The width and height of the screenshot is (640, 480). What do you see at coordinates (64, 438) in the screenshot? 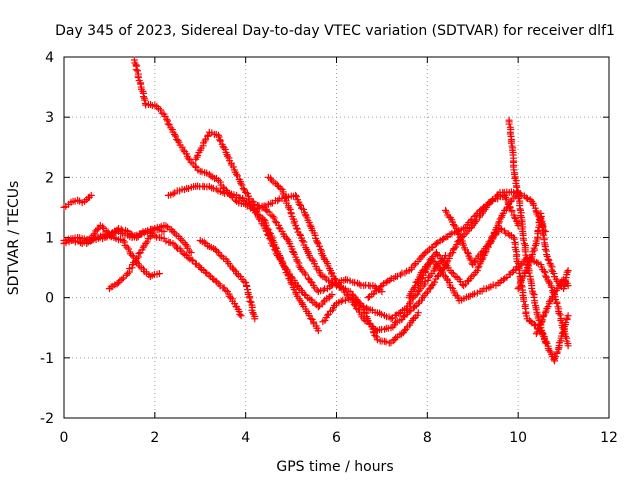
I see `x-tick-label: 0` at bounding box center [64, 438].